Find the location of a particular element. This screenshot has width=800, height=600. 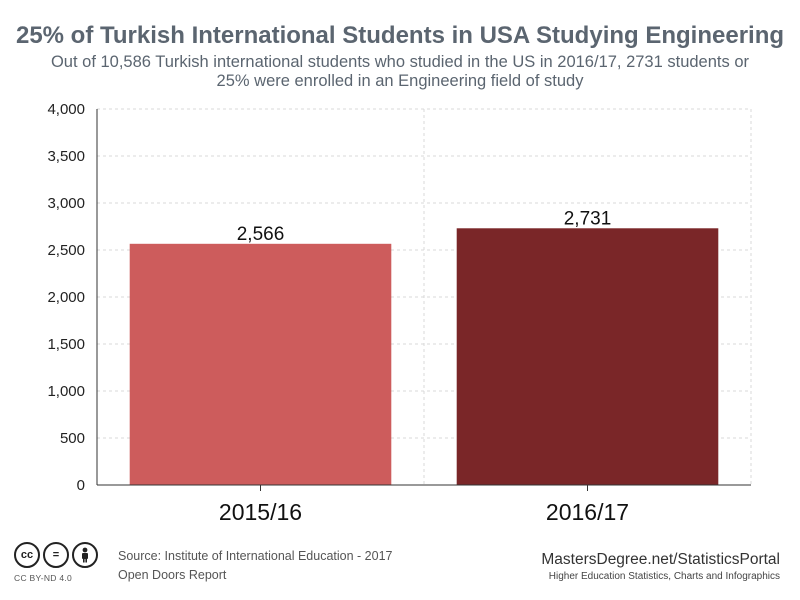

x-axis-tick-labels: 2015/16 2016/17 is located at coordinates (424, 512).